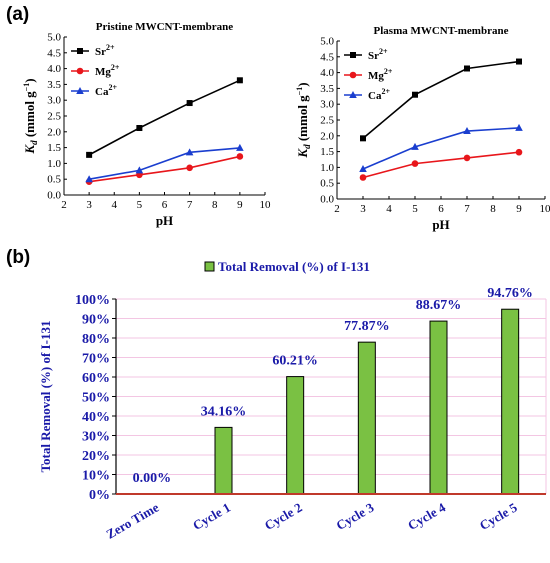 The height and width of the screenshot is (563, 550). What do you see at coordinates (140, 205) in the screenshot?
I see `chart-pristine-xtick-label: 5` at bounding box center [140, 205].